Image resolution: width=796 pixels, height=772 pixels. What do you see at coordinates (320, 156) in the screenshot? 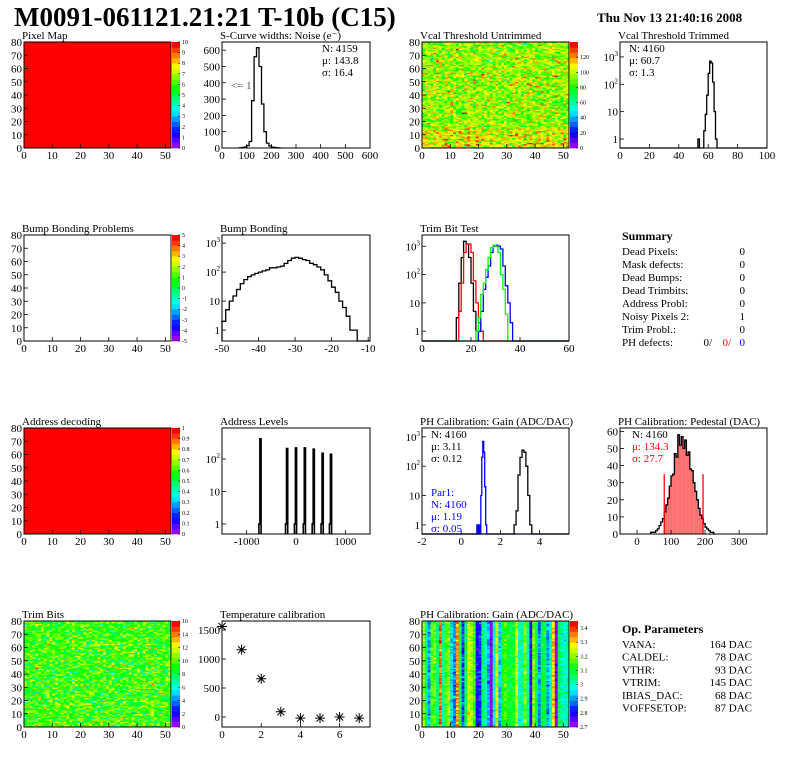
I see `x-tick-label: 400` at bounding box center [320, 156].